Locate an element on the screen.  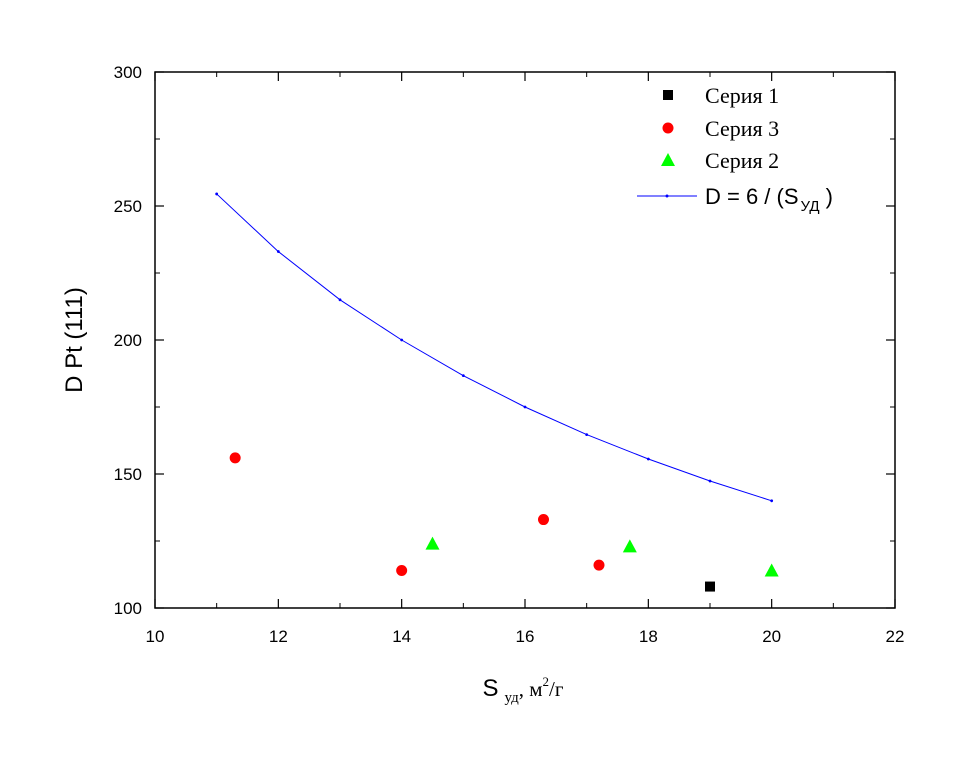
x-axis-title-main: S is located at coordinates (491, 688).